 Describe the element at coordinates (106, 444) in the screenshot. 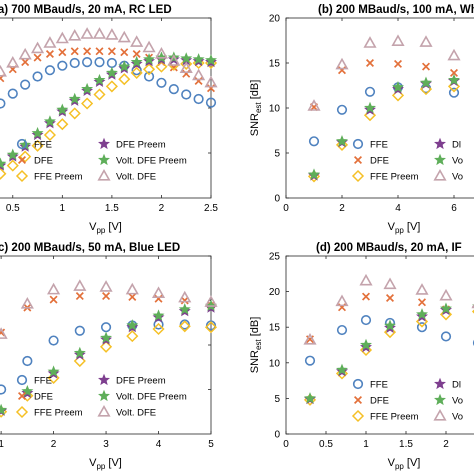

I see `x-tick-label: 3` at that location.